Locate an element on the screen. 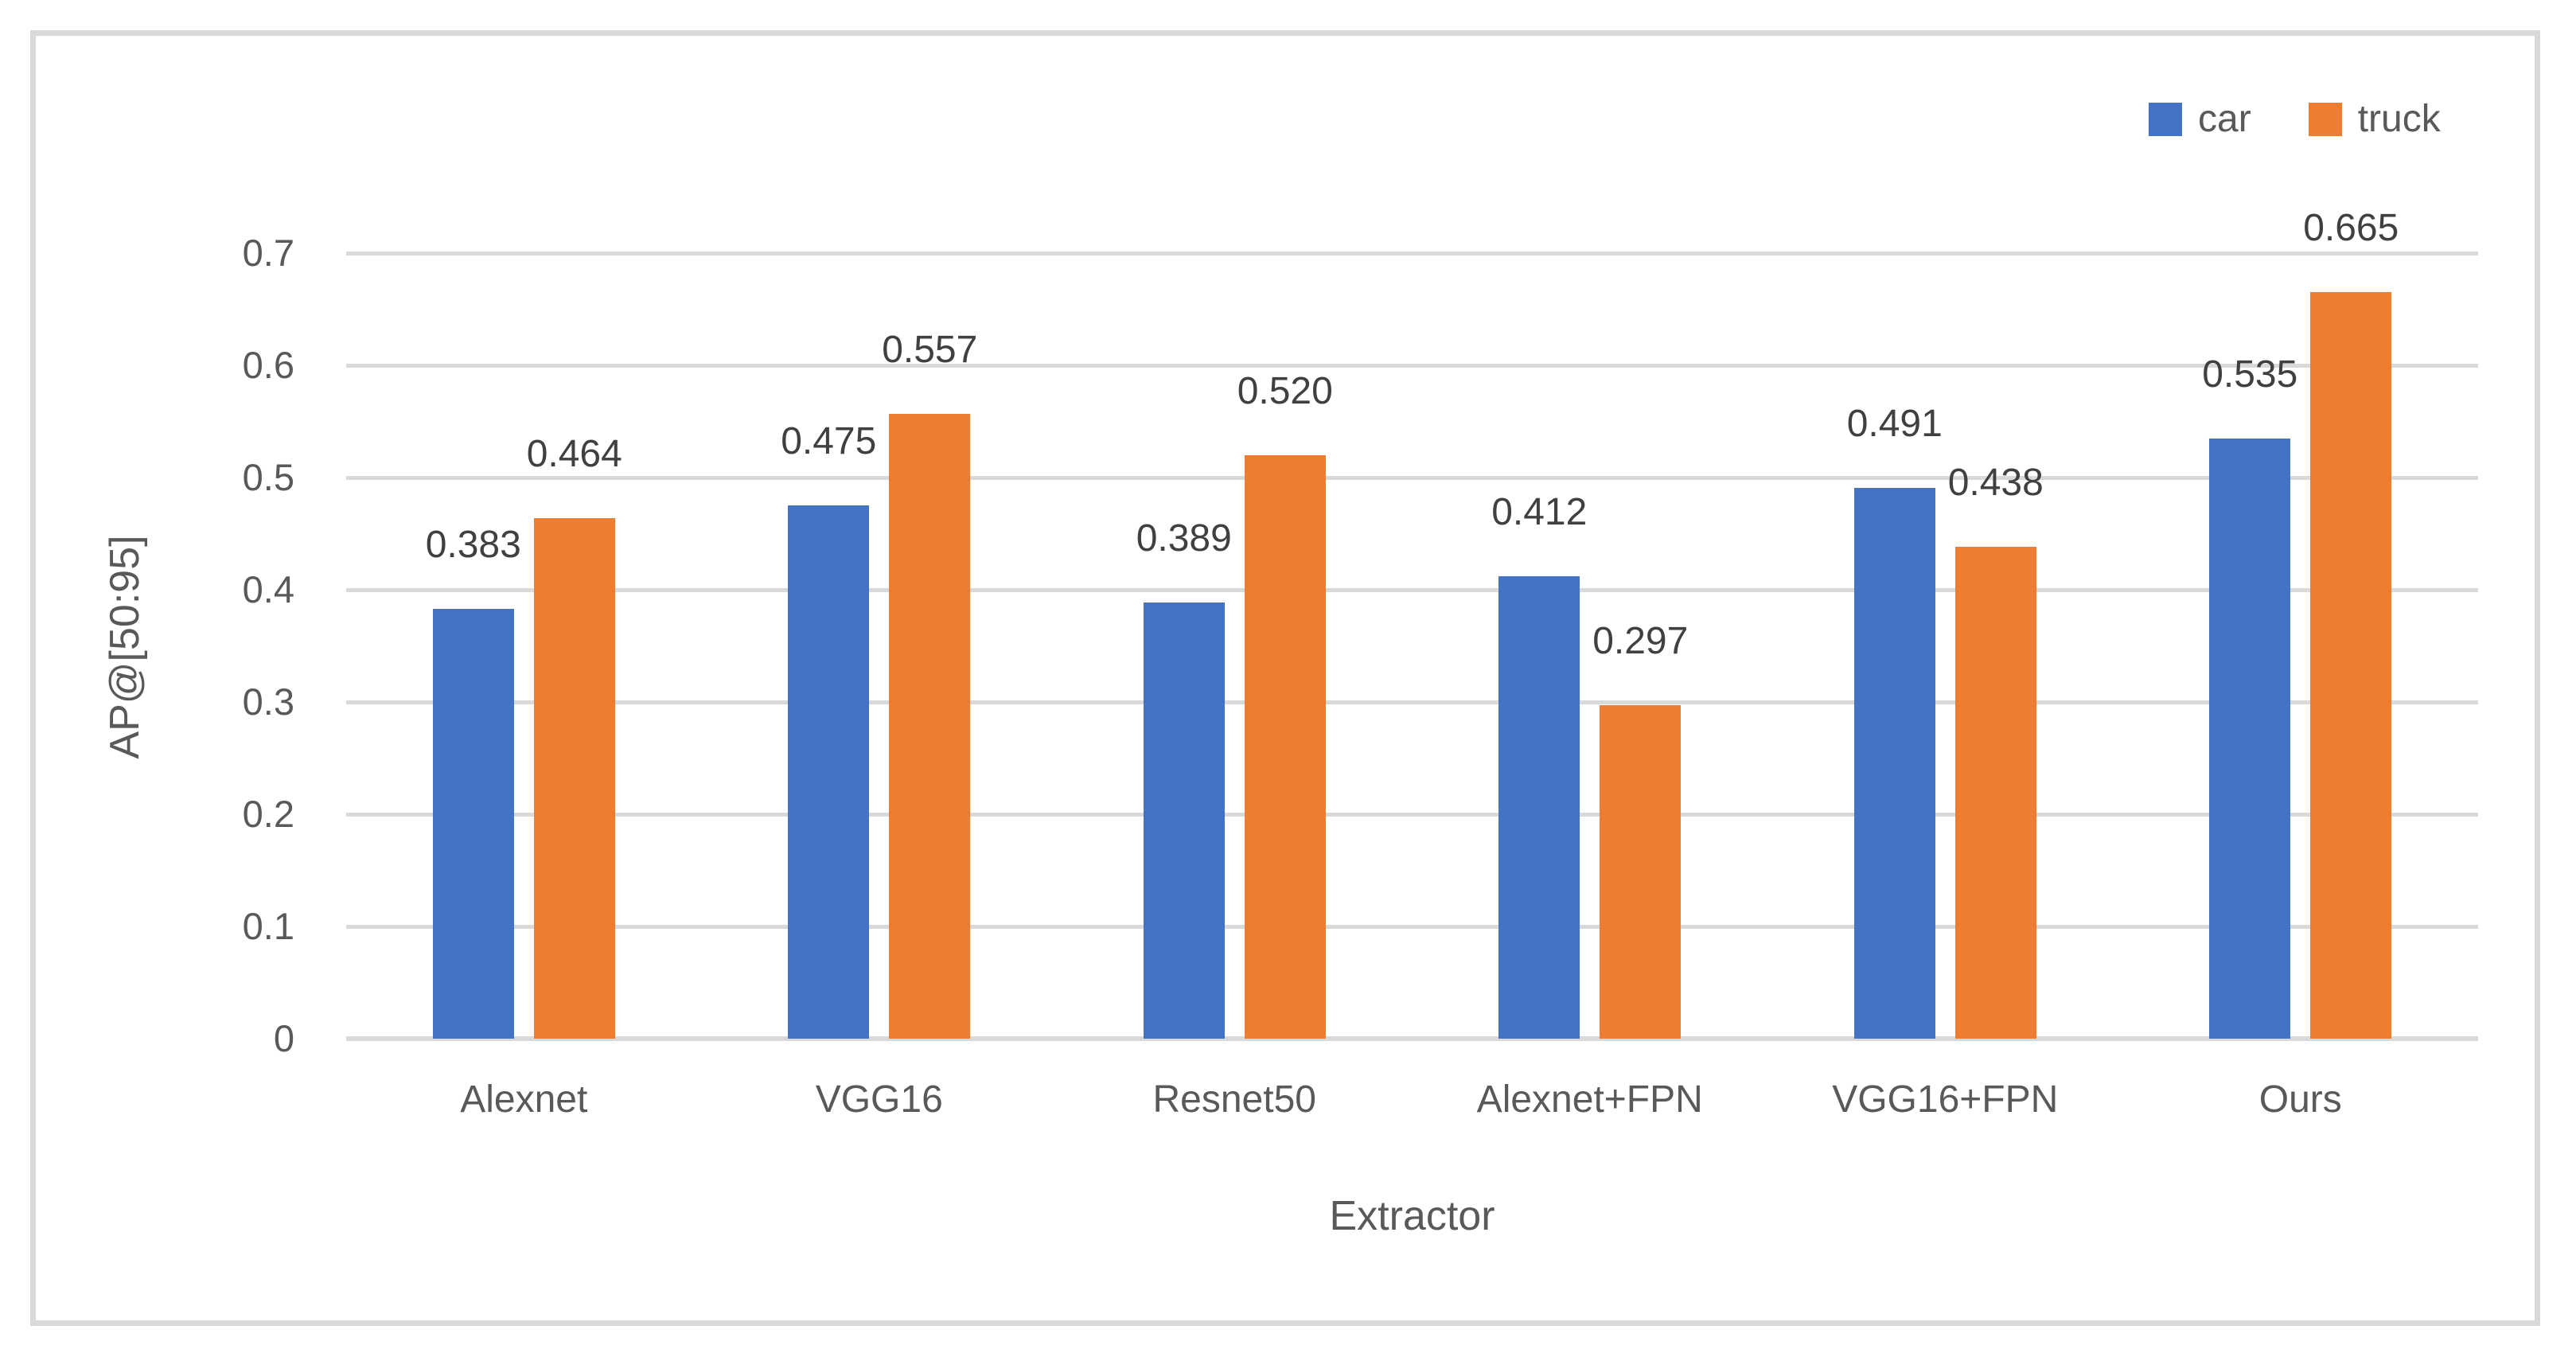  y-tick-label: 0 is located at coordinates (283, 1038).